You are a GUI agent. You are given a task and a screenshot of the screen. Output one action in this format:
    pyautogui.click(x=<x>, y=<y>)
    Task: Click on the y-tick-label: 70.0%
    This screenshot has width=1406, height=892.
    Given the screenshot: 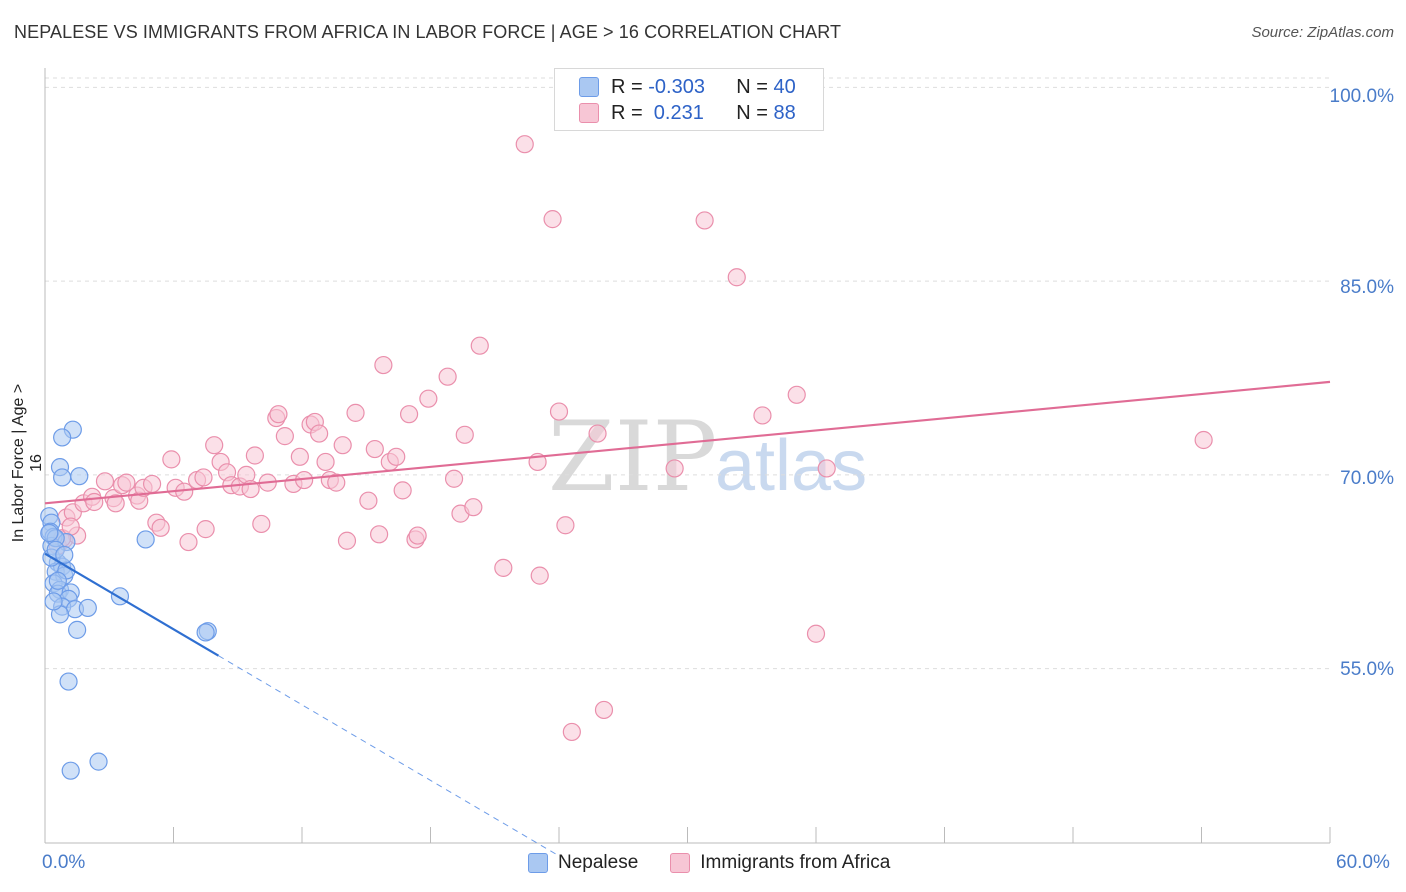 What is the action you would take?
    pyautogui.click(x=1367, y=478)
    